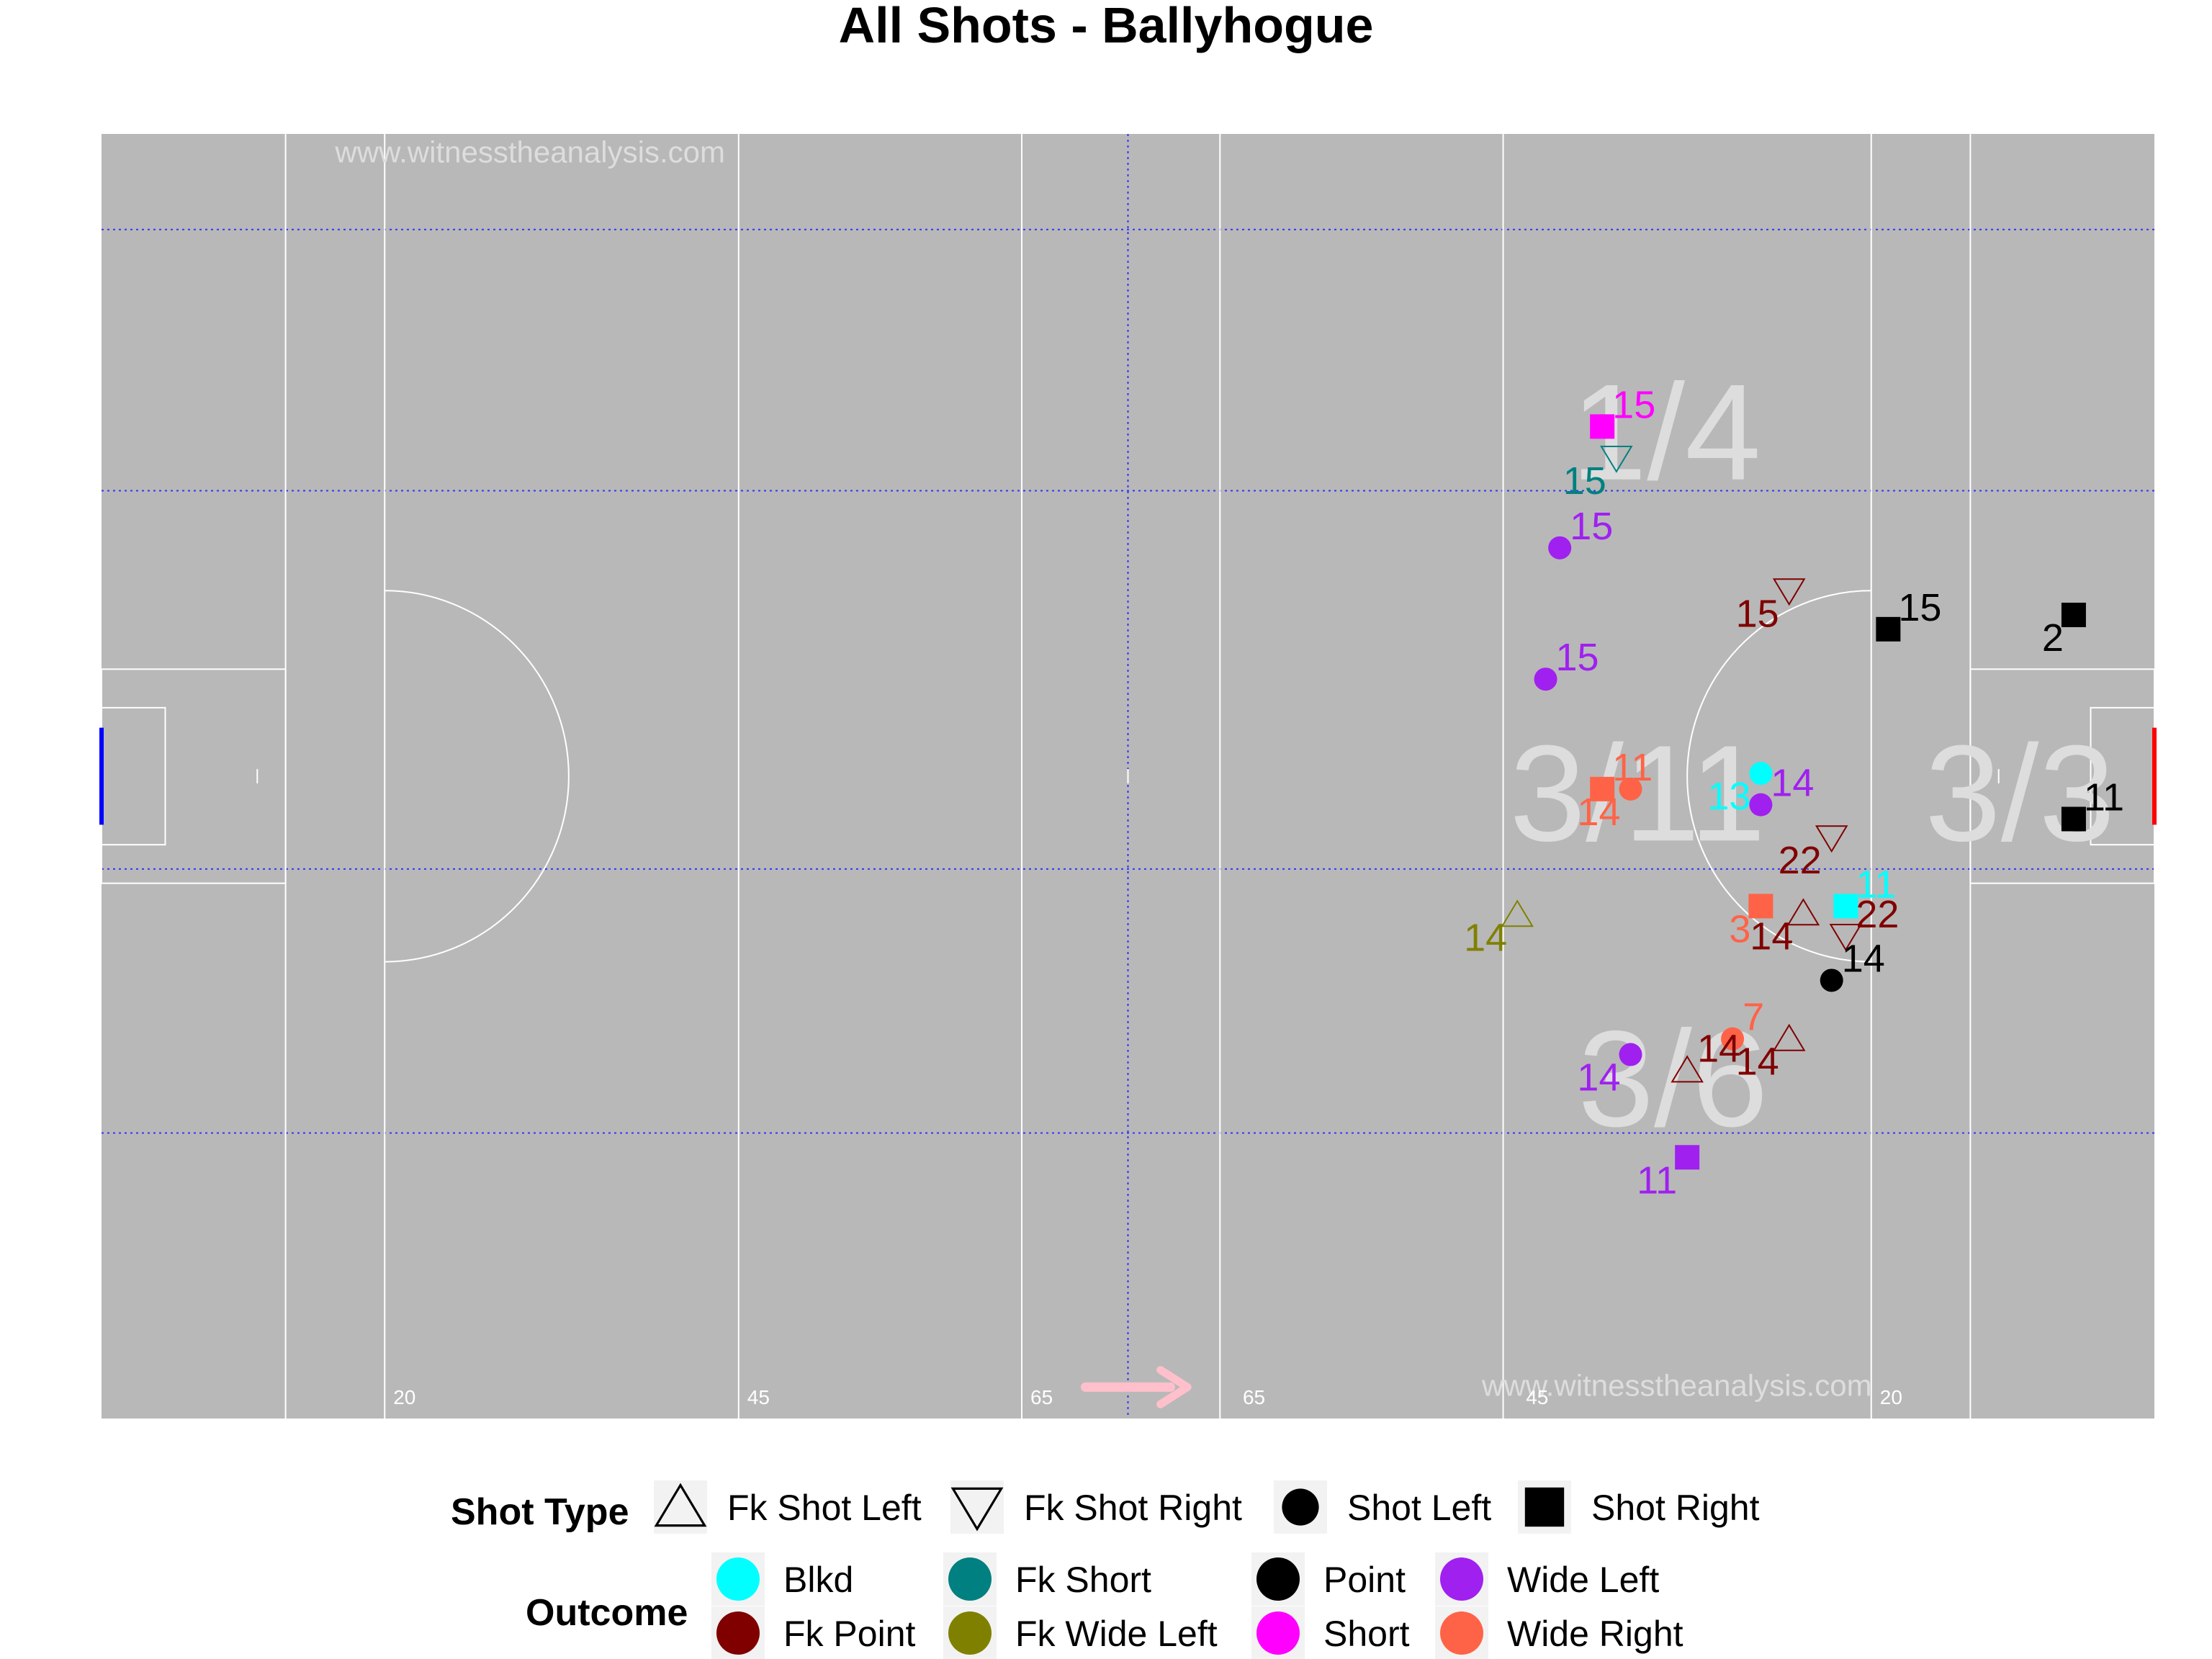  What do you see at coordinates (824, 1508) in the screenshot?
I see `legend-shot-type-label: Fk Shot Left` at bounding box center [824, 1508].